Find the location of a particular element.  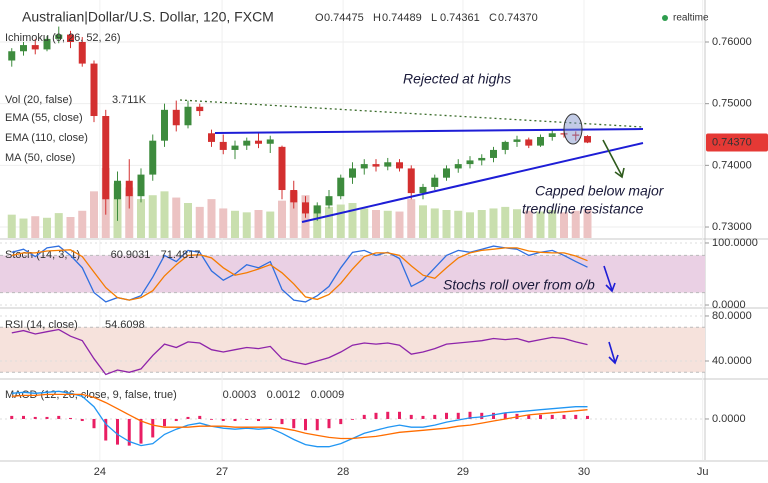

x-tick-label: 29 is located at coordinates (463, 472).